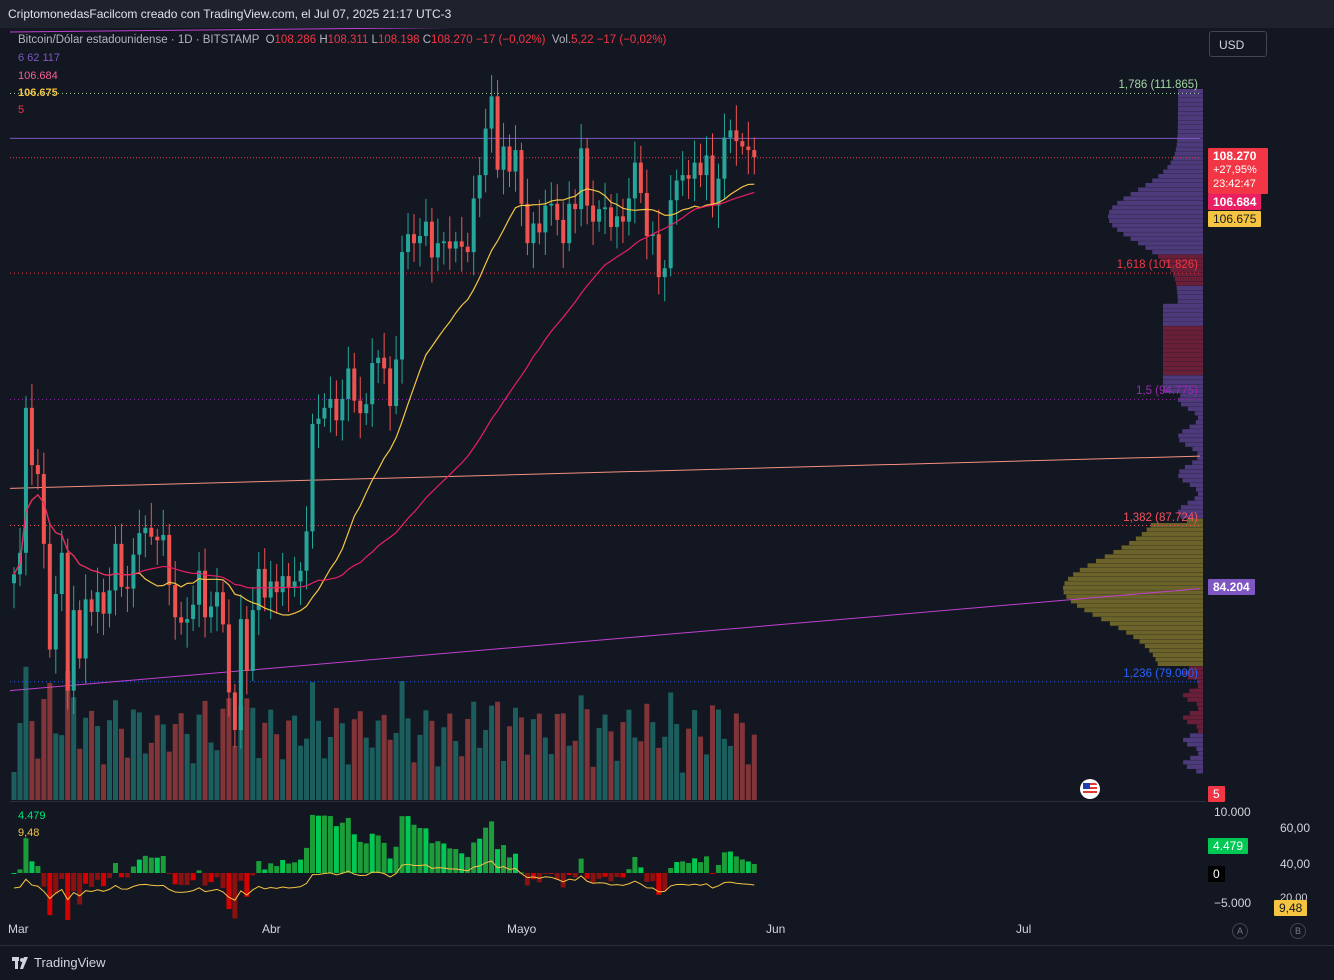  I want to click on auto-scale-button: A, so click(1240, 931).